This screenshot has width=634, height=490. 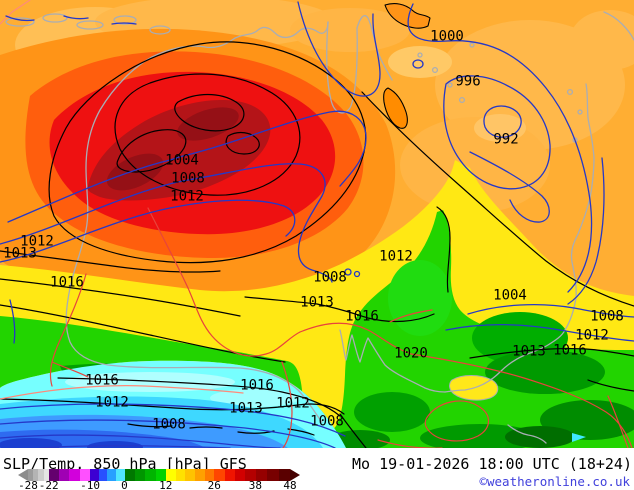 I want to click on legend-left-arrow-icon, so click(x=23, y=475).